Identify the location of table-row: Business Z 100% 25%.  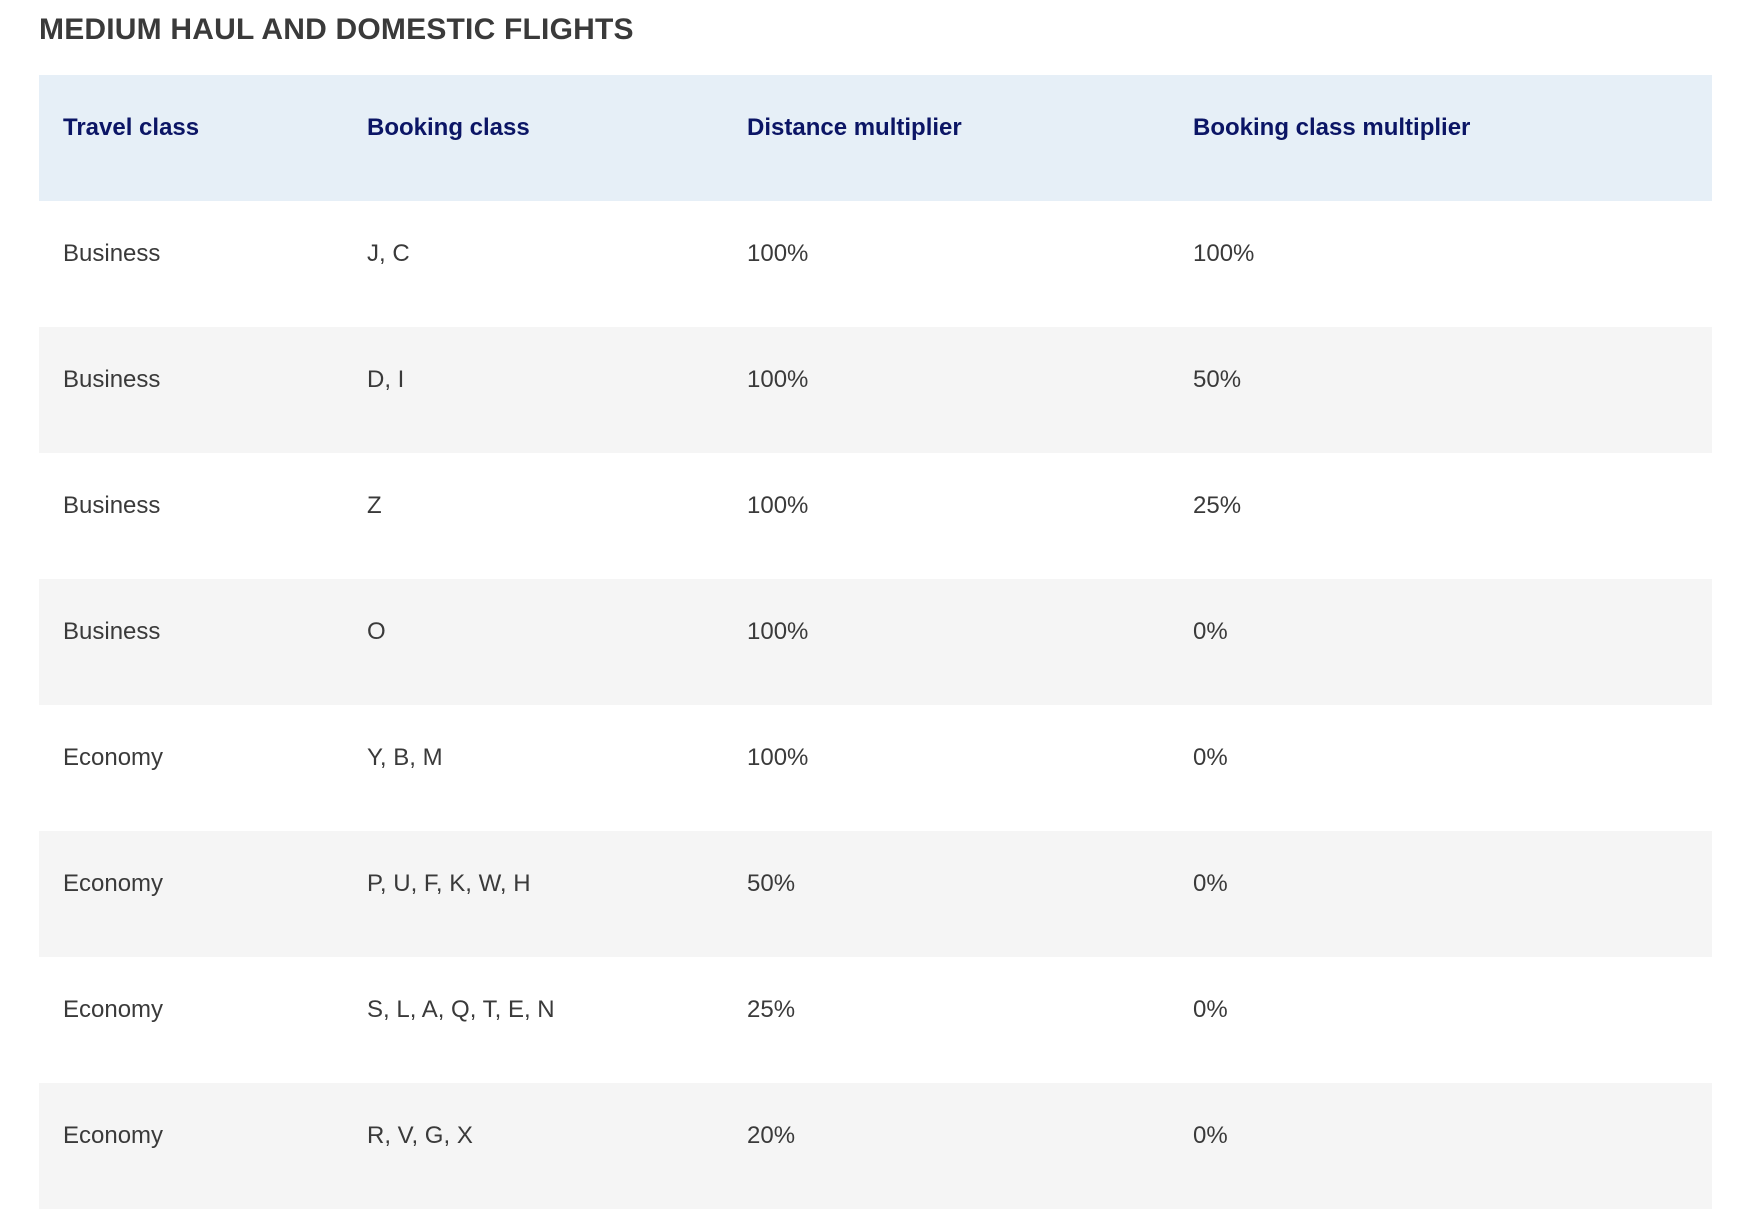
(875, 516).